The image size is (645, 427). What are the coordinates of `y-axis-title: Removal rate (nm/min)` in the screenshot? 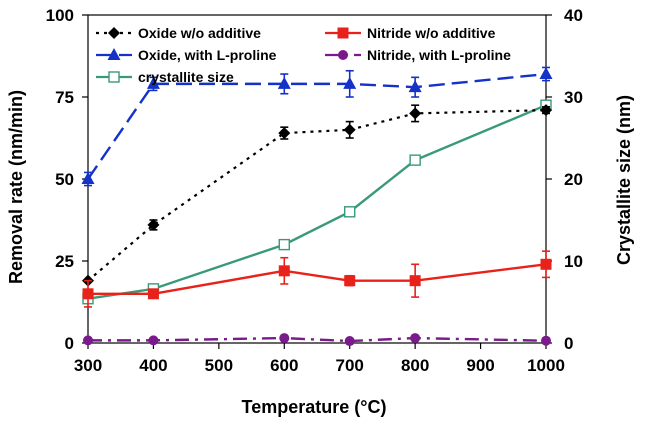 It's located at (16, 187).